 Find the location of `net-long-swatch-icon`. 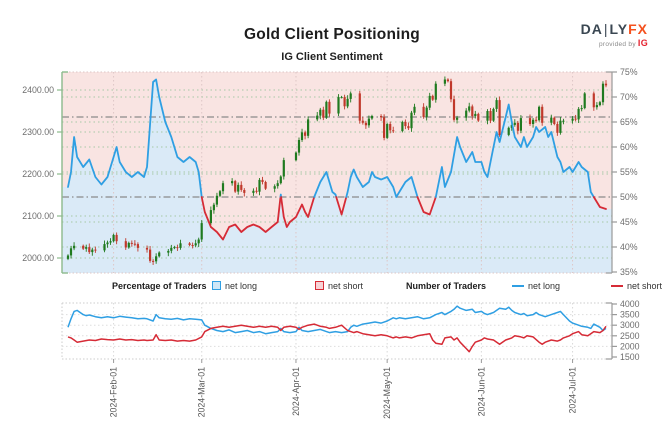

net-long-swatch-icon is located at coordinates (216, 285).